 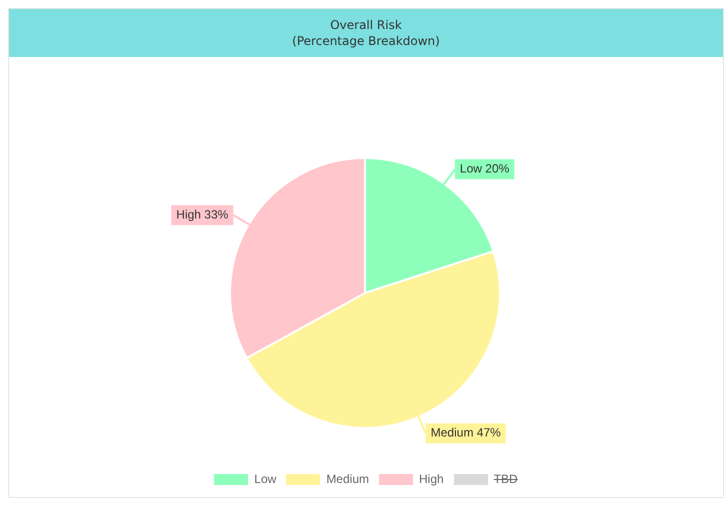 What do you see at coordinates (366, 41) in the screenshot?
I see `chart-subtitle: (Percentage Breakdown)` at bounding box center [366, 41].